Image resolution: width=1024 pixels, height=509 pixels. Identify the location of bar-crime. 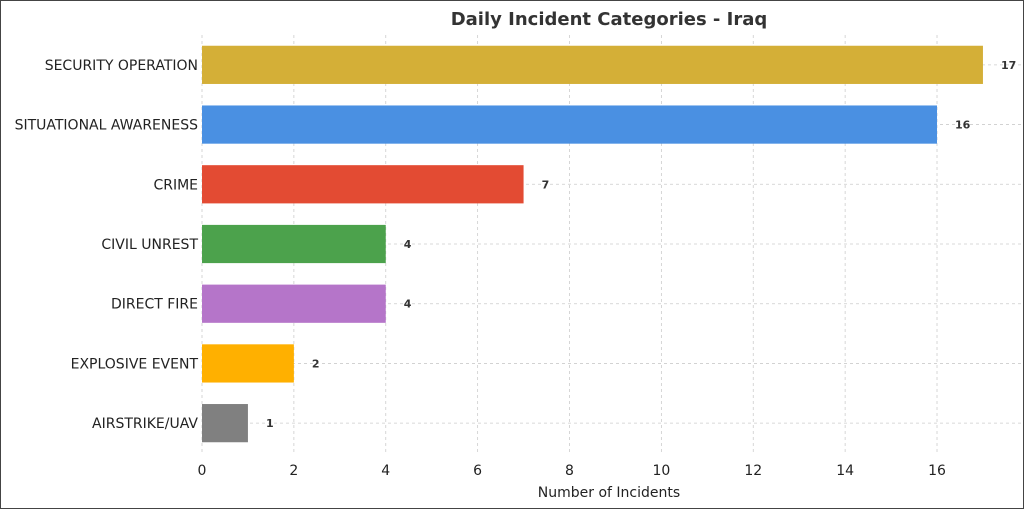
(363, 184).